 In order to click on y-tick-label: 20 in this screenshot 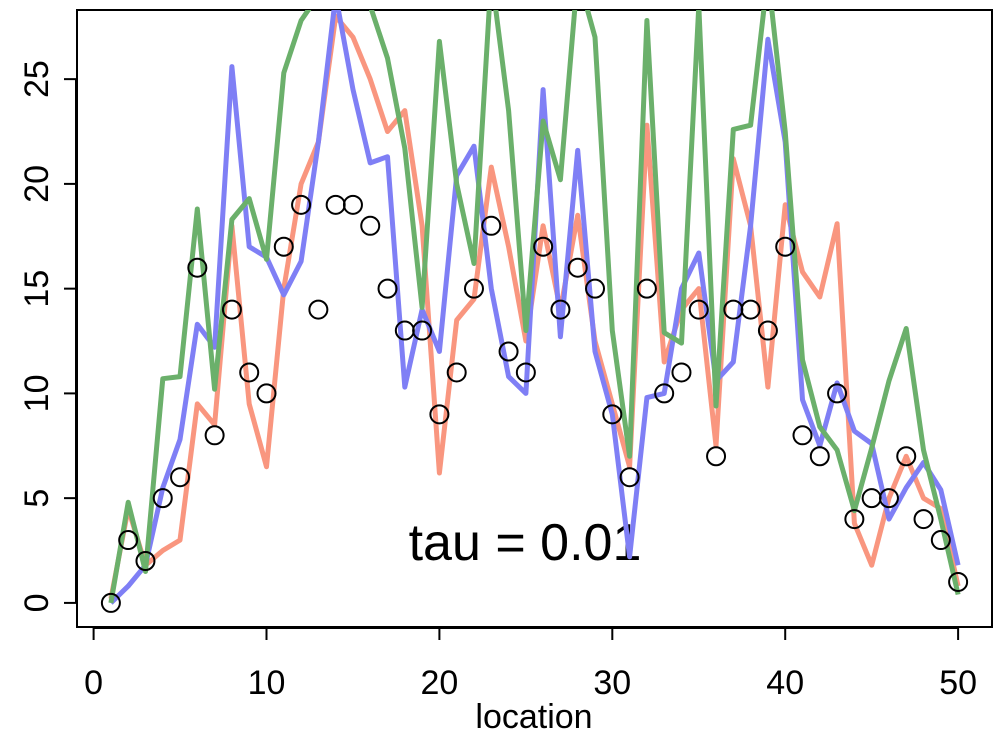, I will do `click(37, 184)`.